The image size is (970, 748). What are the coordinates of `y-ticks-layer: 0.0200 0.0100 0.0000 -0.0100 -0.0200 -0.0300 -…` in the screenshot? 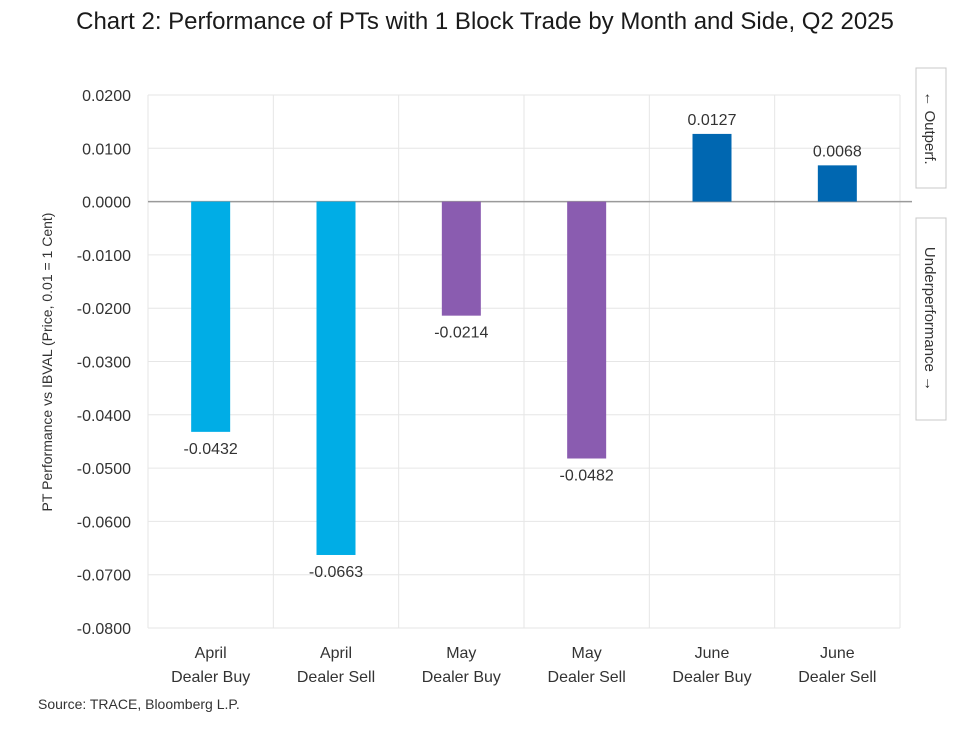 It's located at (104, 363).